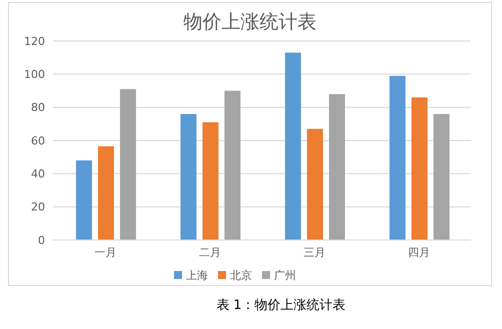 The width and height of the screenshot is (502, 329). What do you see at coordinates (38, 174) in the screenshot?
I see `y-tick-label: 40` at bounding box center [38, 174].